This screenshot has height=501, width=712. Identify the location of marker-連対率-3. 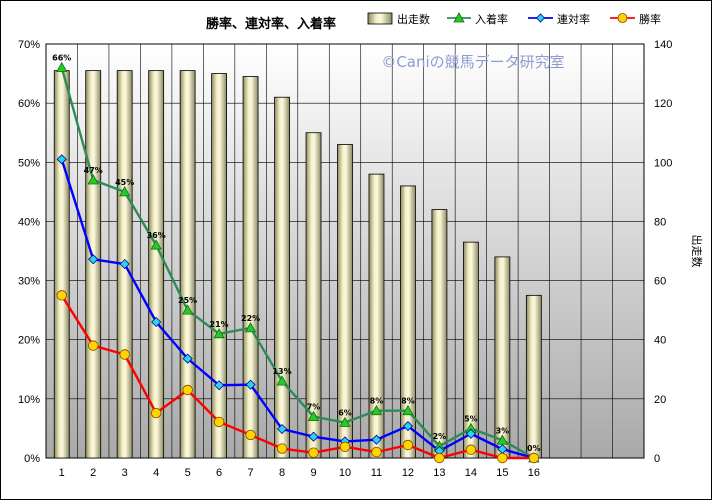
(124, 264).